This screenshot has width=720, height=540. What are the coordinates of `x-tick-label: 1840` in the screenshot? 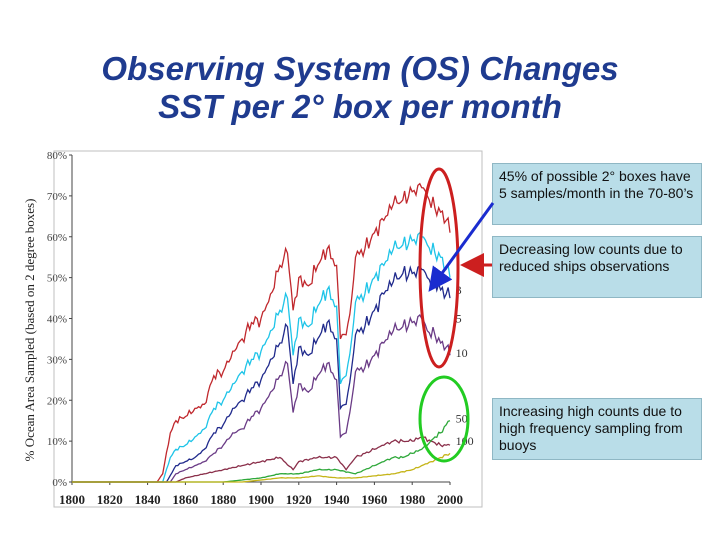 It's located at (148, 499).